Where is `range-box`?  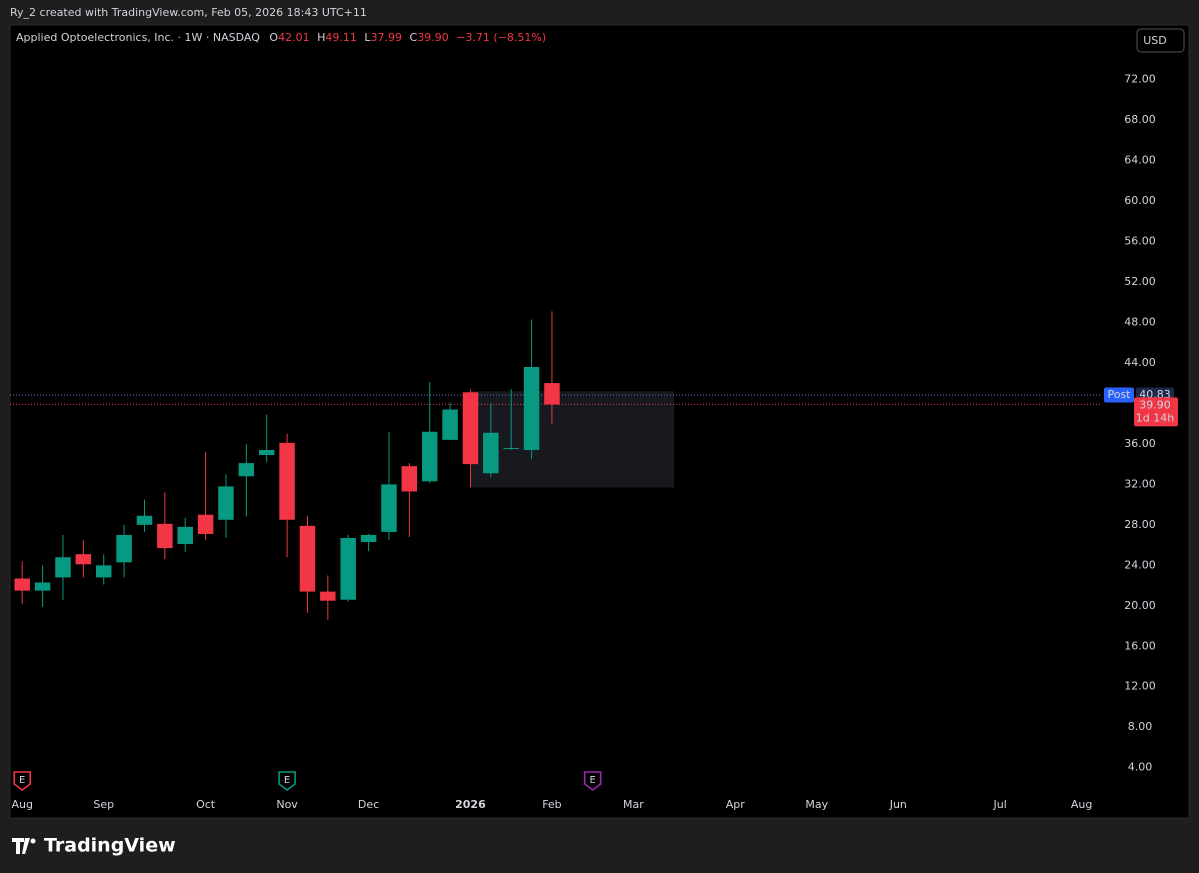
range-box is located at coordinates (572, 439).